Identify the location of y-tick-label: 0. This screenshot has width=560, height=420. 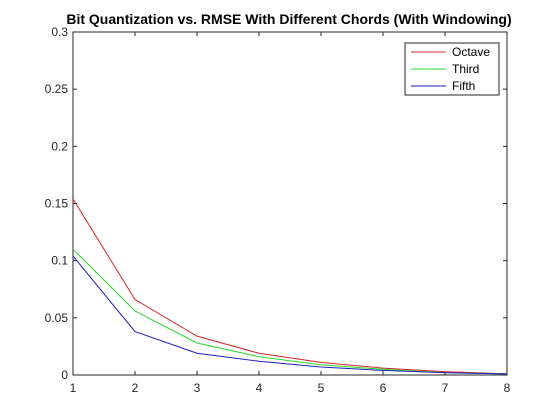
(64, 375).